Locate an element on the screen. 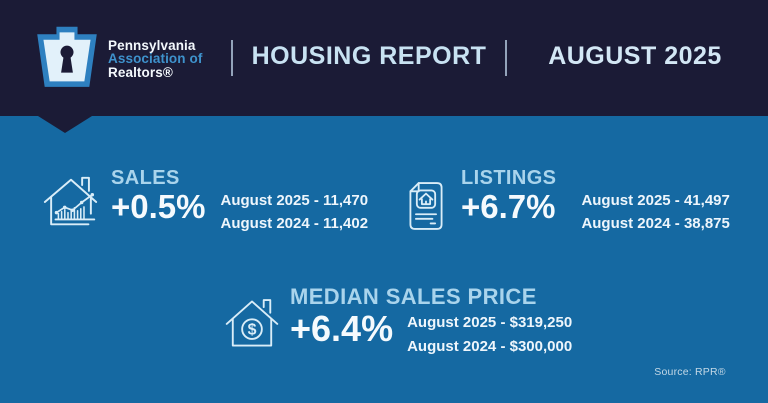 The width and height of the screenshot is (768, 403). header-divider-right is located at coordinates (506, 58).